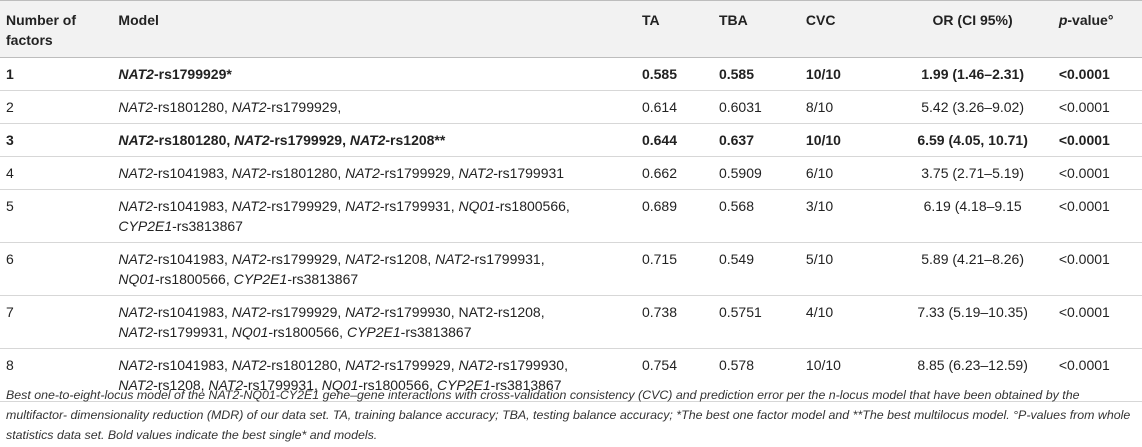  I want to click on cell-model: NAT2-rs1799929*, so click(374, 74).